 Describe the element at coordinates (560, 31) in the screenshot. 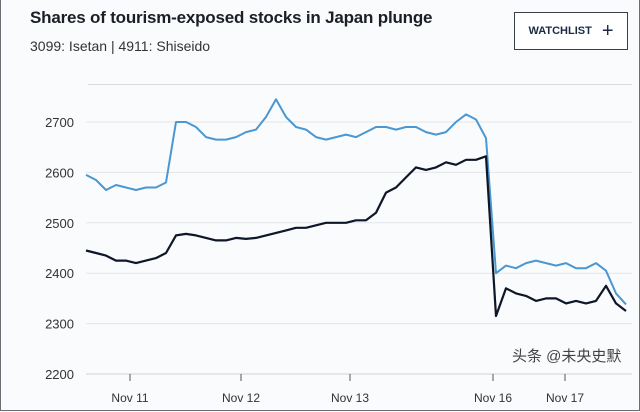

I see `watchlist-label: WATCHLIST` at that location.